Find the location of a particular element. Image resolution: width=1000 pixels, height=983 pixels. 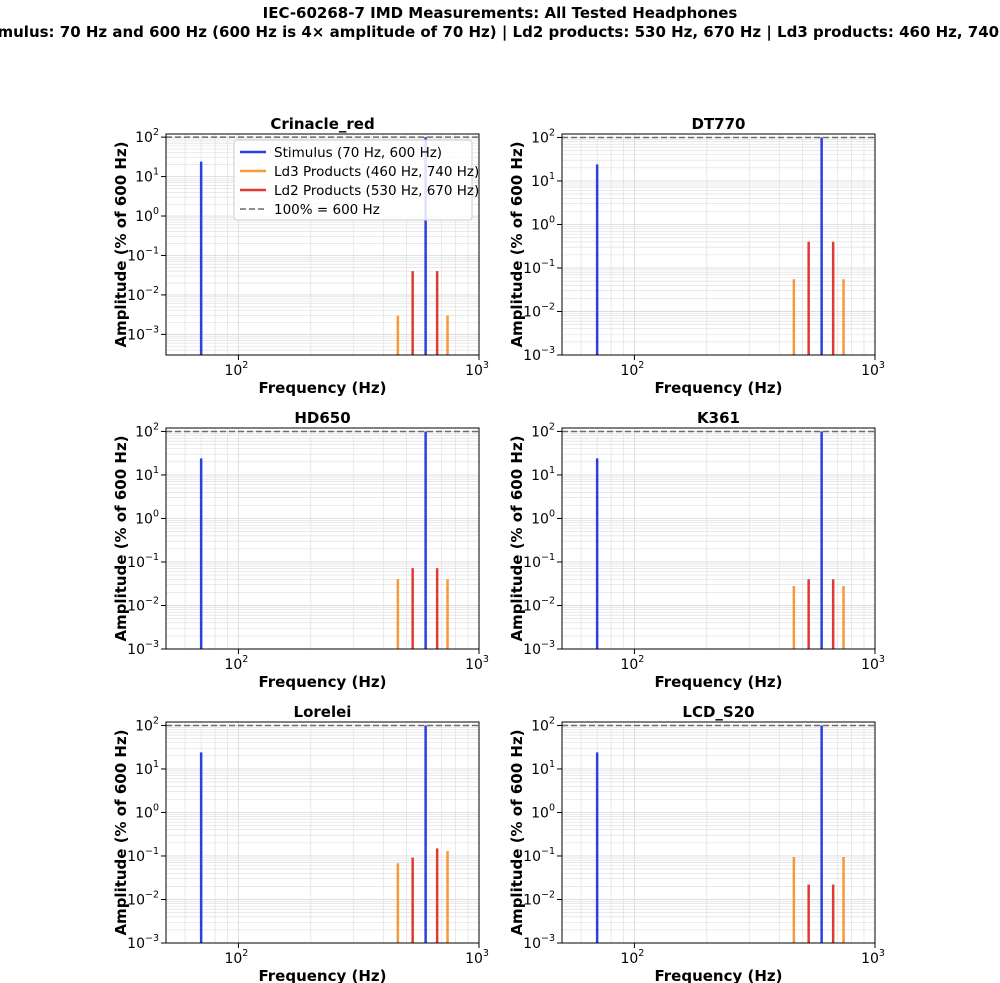

y-tick-exponent: 1 is located at coordinates (156, 470).